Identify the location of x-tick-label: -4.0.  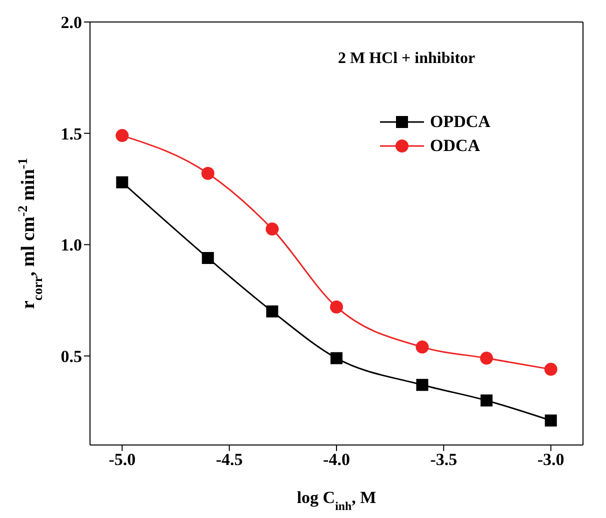
(336, 460).